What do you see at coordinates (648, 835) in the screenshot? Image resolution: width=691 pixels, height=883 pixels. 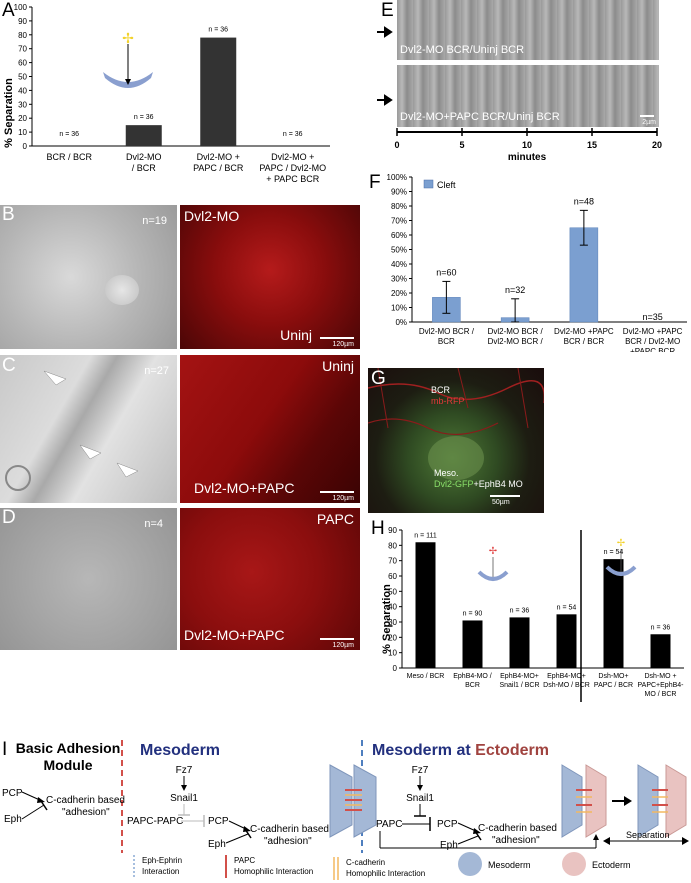 I see `panel-i-separation: Separation` at bounding box center [648, 835].